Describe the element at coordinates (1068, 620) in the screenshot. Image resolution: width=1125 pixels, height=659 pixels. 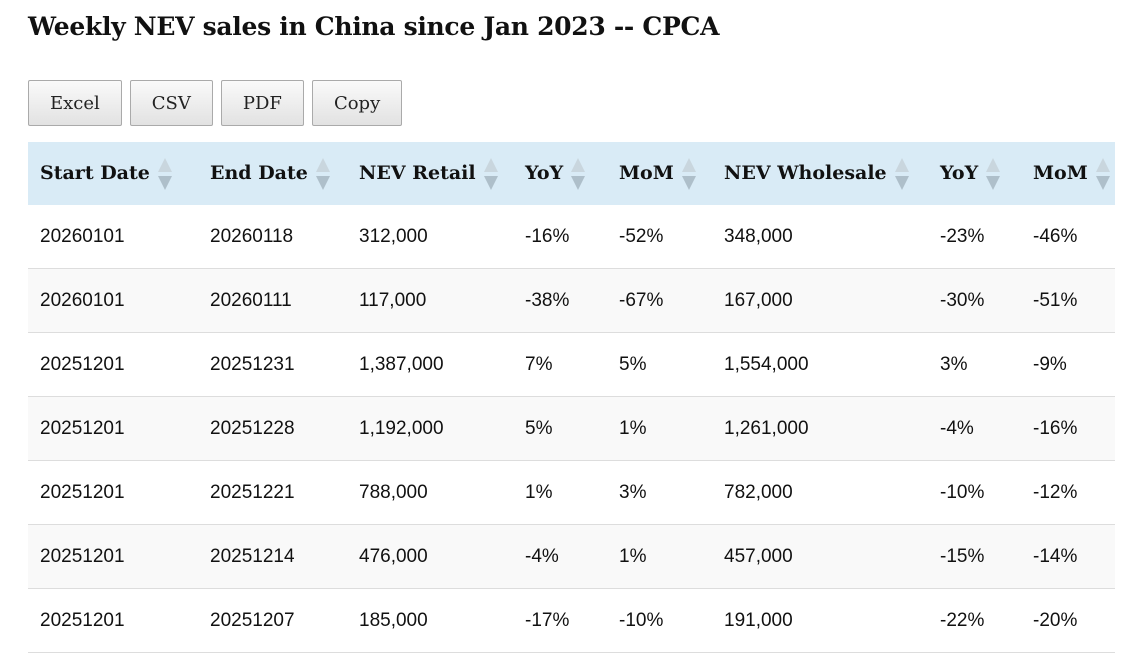
I see `table-cell: -20%` at that location.